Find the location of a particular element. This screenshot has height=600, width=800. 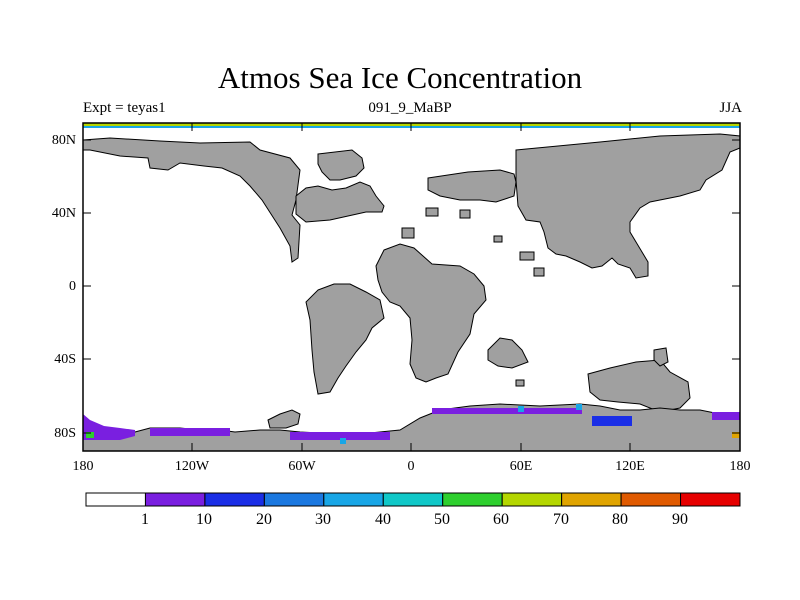

colorbar is located at coordinates (413, 499).